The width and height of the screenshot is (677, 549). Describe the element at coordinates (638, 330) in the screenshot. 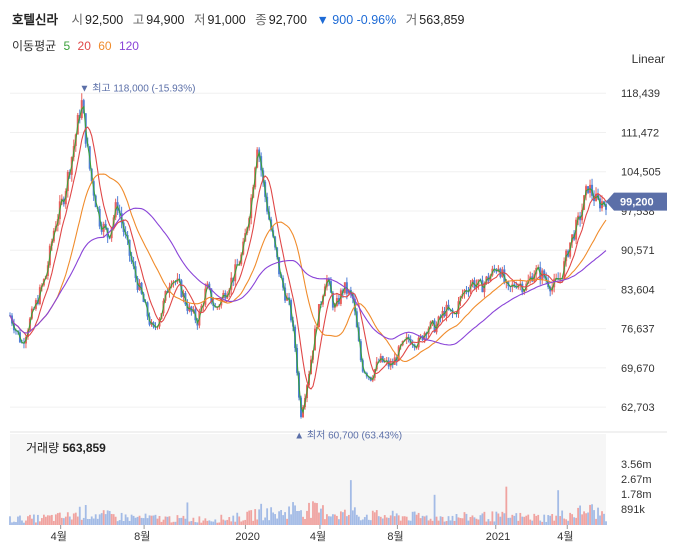

I see `y-tick-label: 76,637` at that location.